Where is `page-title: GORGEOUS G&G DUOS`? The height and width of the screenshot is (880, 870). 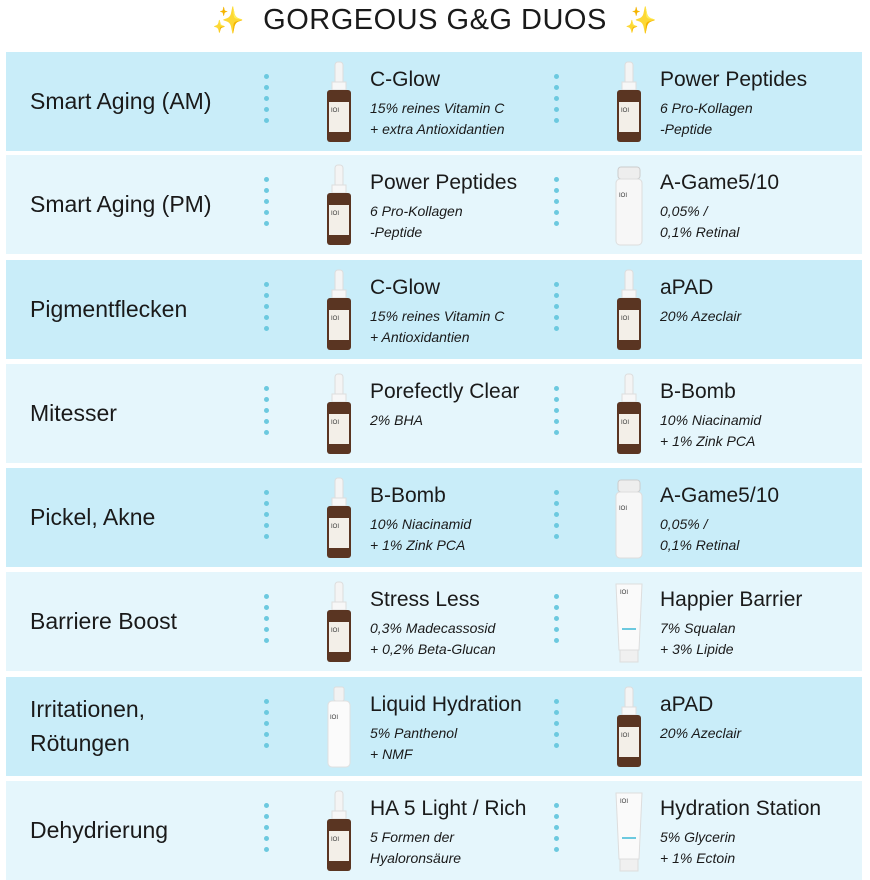
page-title: GORGEOUS G&G DUOS is located at coordinates (435, 19).